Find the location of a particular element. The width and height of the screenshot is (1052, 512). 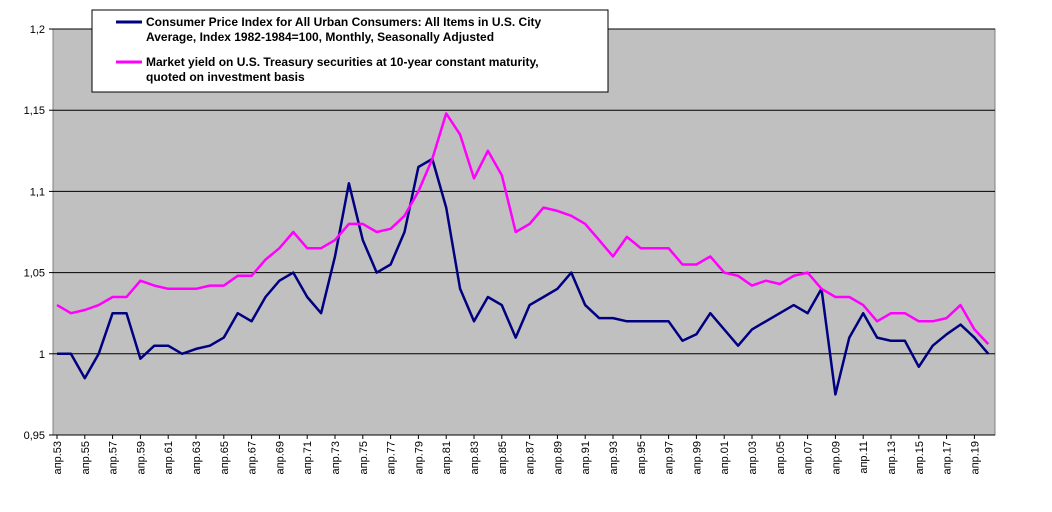

x-tick-label: апр.81 is located at coordinates (447, 457).